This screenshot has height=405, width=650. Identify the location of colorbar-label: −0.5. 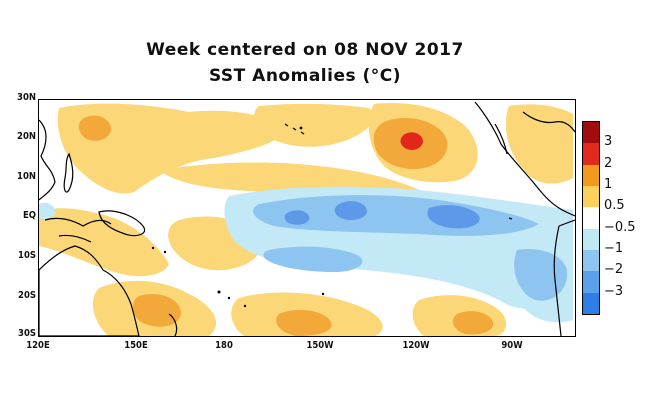
(620, 227).